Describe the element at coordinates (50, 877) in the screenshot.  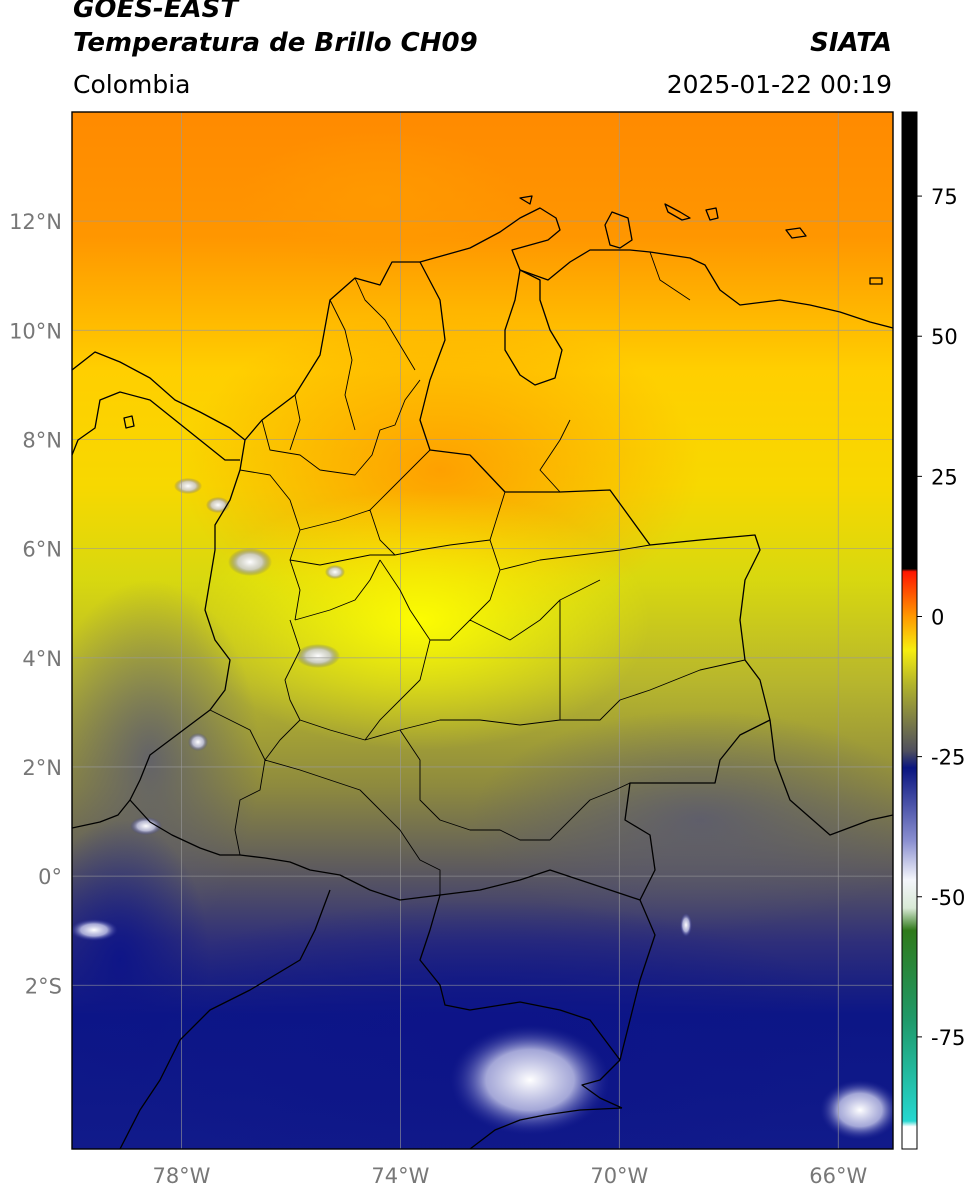
I see `latitude-tick-label: 0°` at that location.